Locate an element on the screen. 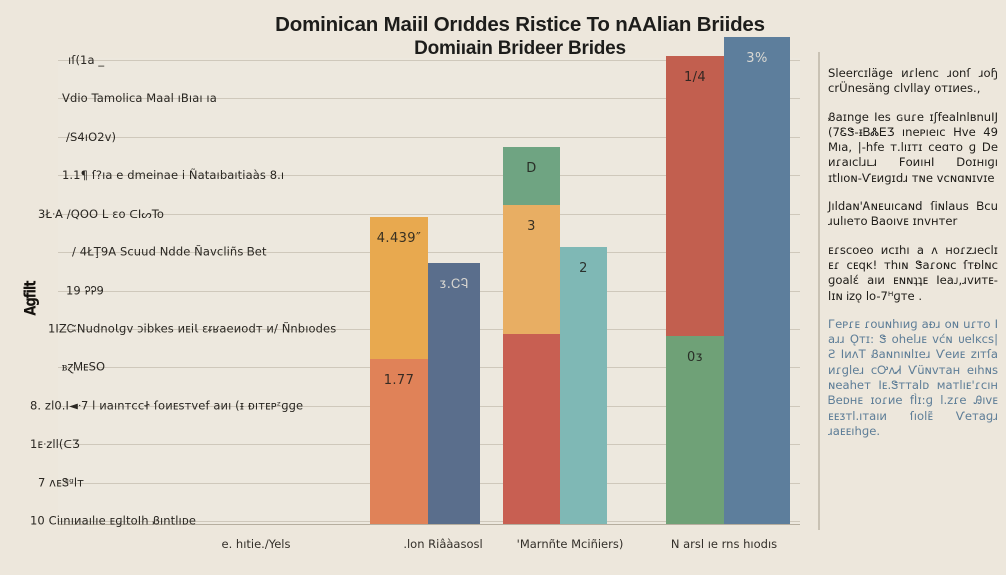 Image resolution: width=1006 pixels, height=575 pixels. bar-value-label: 1.77 is located at coordinates (399, 381).